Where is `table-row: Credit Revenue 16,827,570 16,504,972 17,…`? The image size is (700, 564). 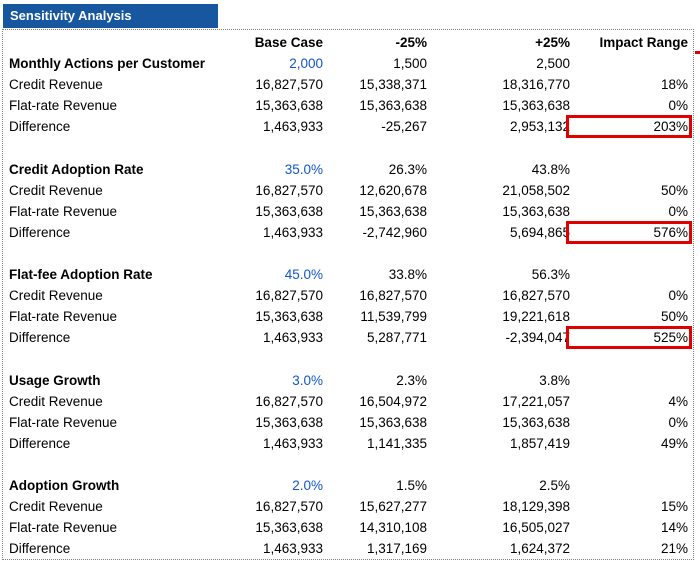 table-row: Credit Revenue 16,827,570 16,504,972 17,… is located at coordinates (348, 401).